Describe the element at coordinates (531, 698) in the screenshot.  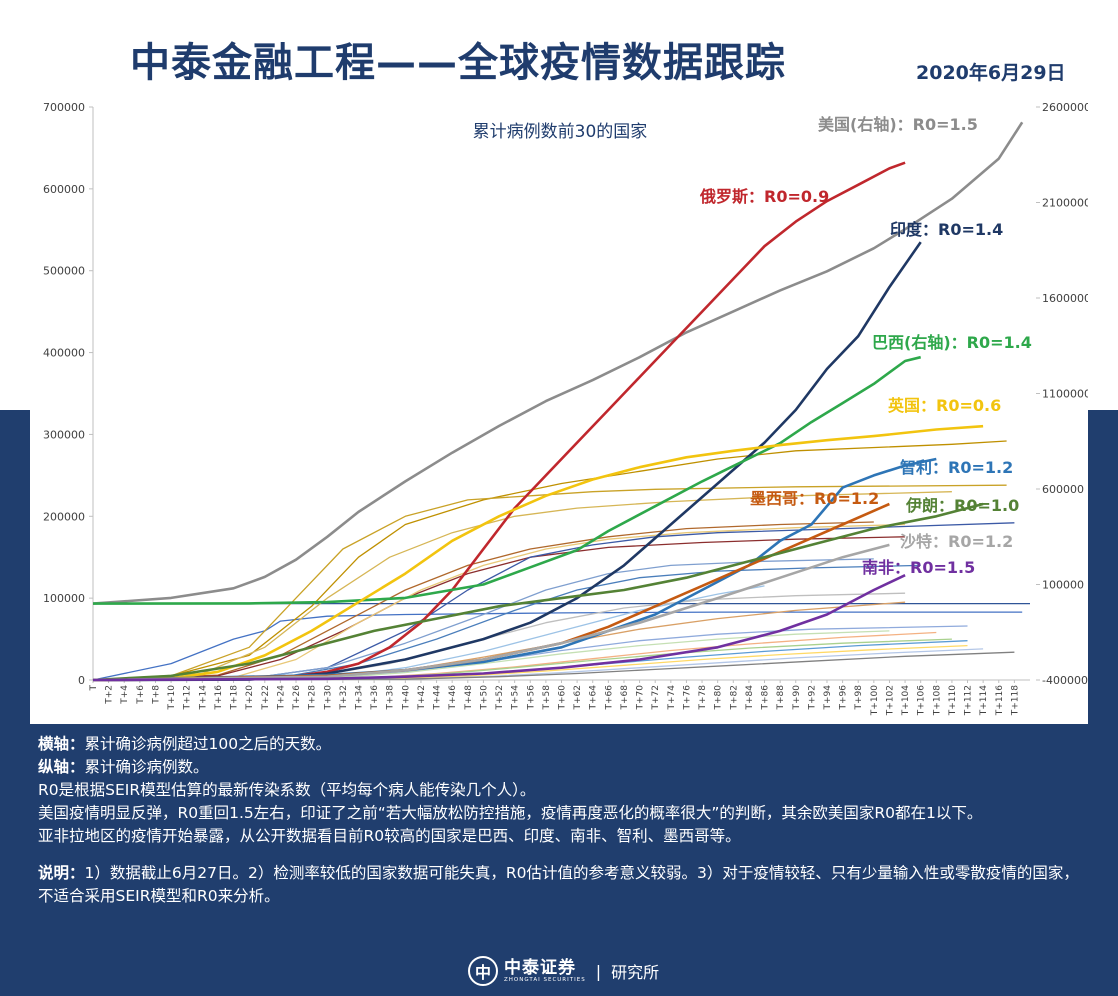
I see `x-tick-label: T+56` at that location.